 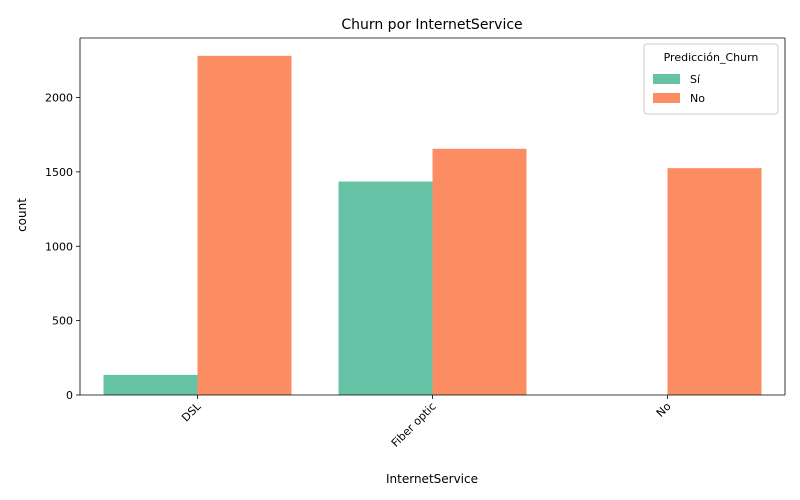 What do you see at coordinates (695, 79) in the screenshot?
I see `legend-entry-label: Sí` at bounding box center [695, 79].